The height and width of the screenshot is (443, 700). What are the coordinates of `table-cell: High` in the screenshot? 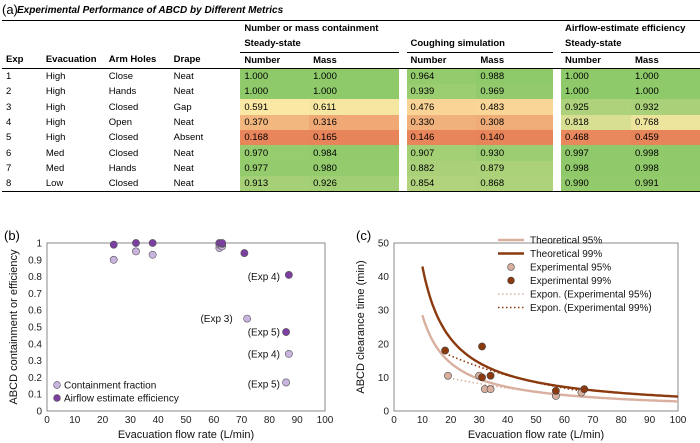 It's located at (55, 92).